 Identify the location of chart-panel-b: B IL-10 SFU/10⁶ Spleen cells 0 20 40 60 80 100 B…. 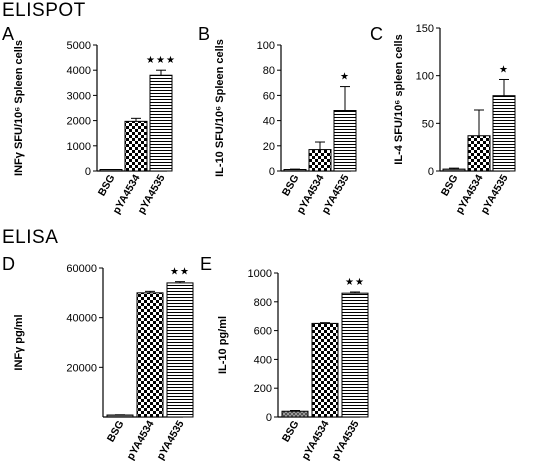
(277, 120).